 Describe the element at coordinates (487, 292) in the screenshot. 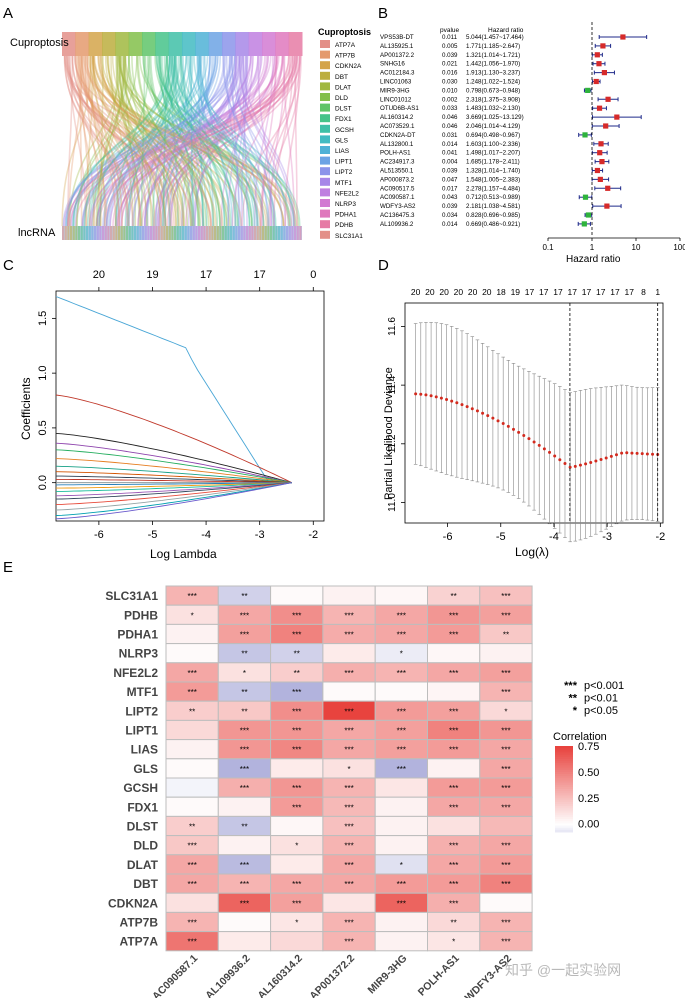

I see `cv-top-tick-label: 20` at that location.